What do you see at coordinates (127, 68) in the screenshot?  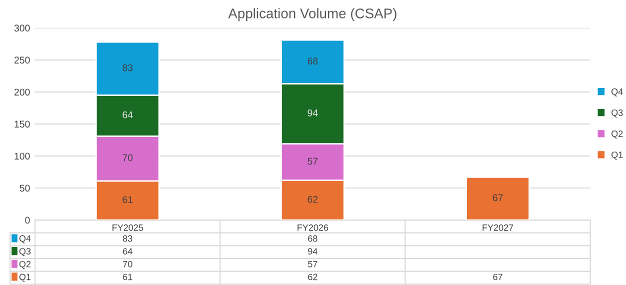 I see `data-label: 83` at bounding box center [127, 68].